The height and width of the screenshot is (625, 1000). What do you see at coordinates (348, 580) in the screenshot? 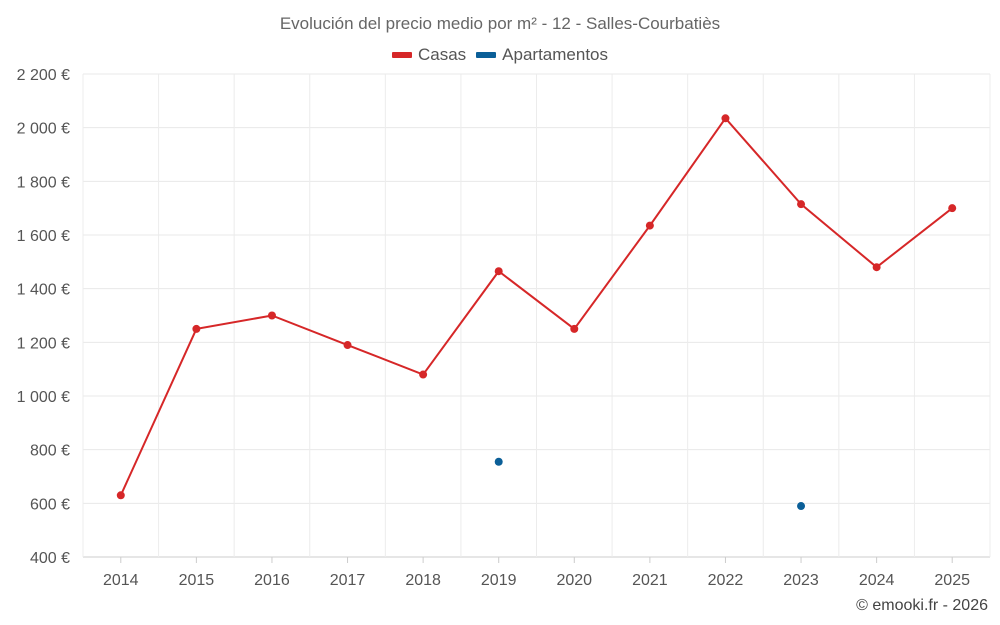
I see `x-tick-label: 2017` at bounding box center [348, 580].